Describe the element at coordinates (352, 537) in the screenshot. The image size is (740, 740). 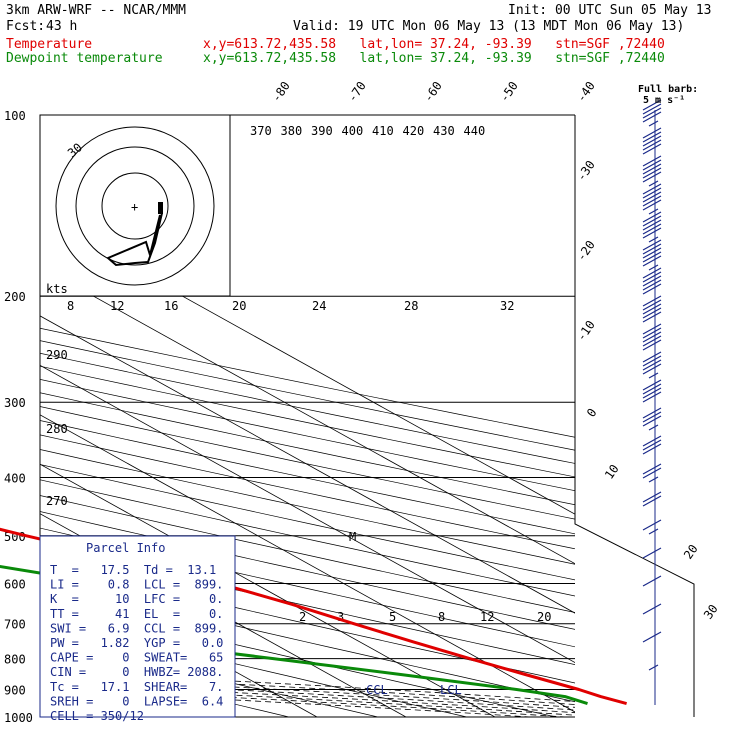
I see `lfc-mark: M` at that location.